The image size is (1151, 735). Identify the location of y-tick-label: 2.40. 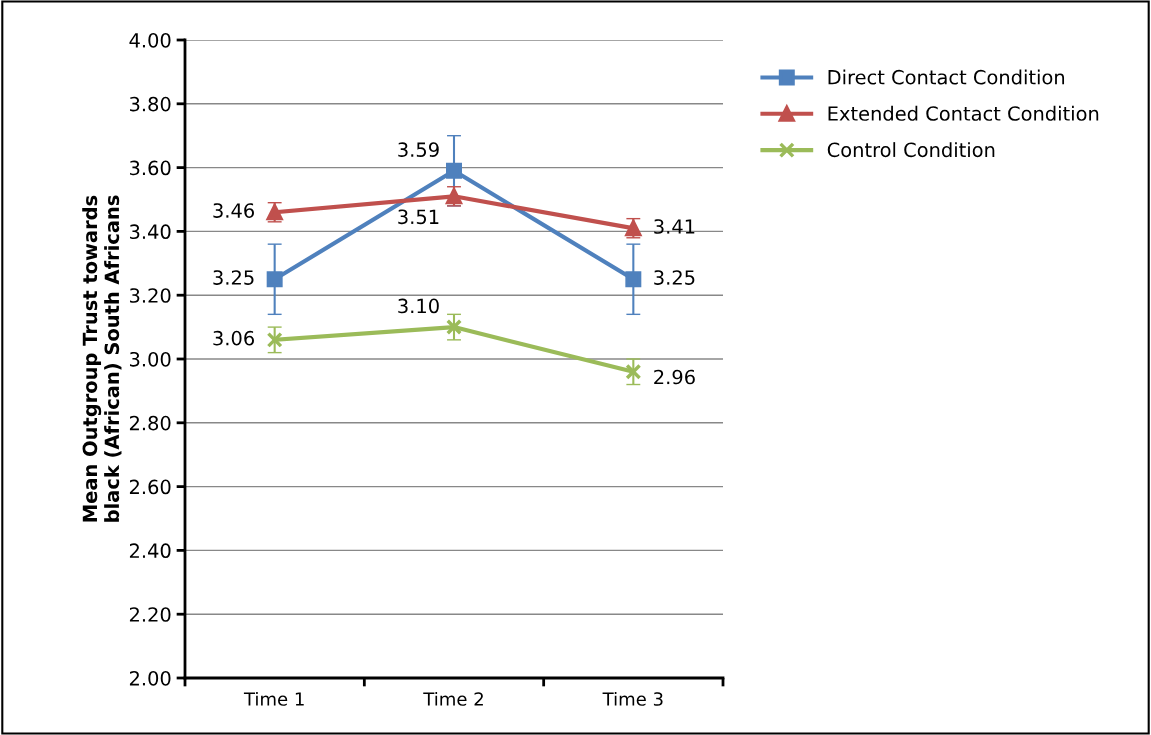
(150, 551).